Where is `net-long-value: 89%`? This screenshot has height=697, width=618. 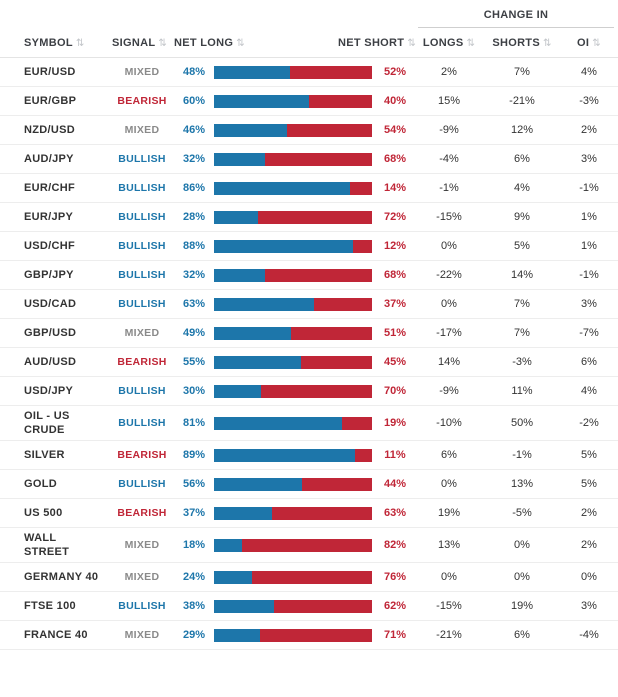 net-long-value: 89% is located at coordinates (194, 455).